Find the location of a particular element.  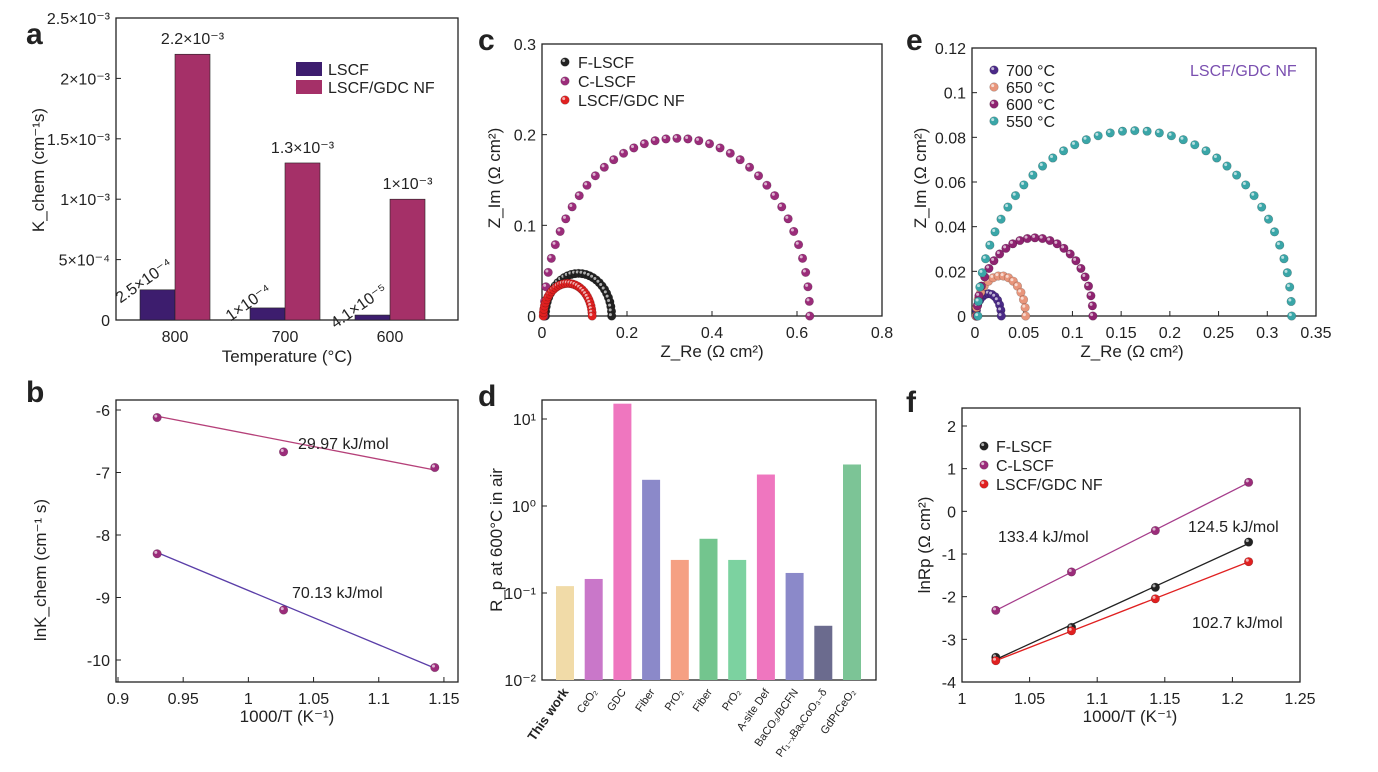

c-point-0-26-highlight is located at coordinates (610, 305).